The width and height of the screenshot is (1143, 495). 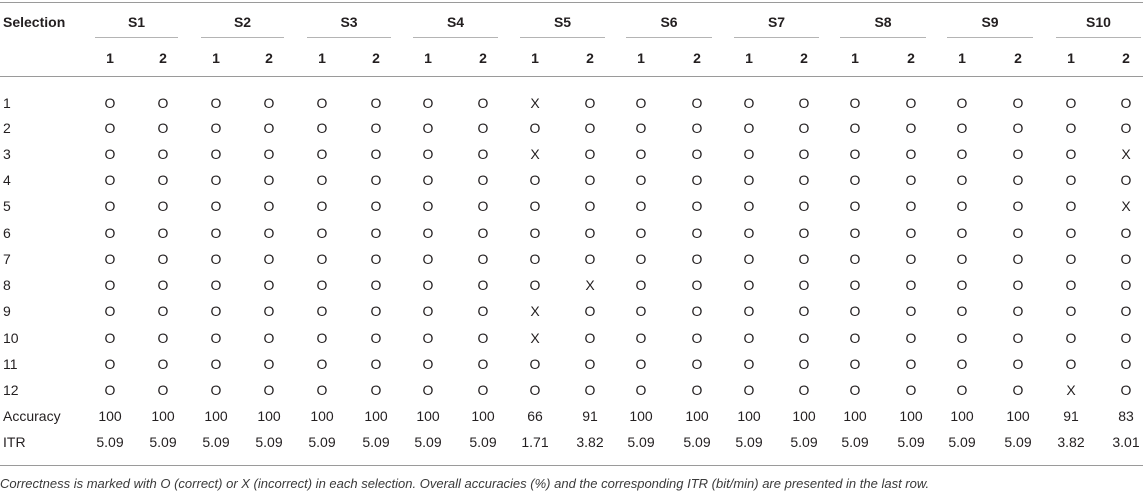 What do you see at coordinates (136, 22) in the screenshot?
I see `subject-header: S1` at bounding box center [136, 22].